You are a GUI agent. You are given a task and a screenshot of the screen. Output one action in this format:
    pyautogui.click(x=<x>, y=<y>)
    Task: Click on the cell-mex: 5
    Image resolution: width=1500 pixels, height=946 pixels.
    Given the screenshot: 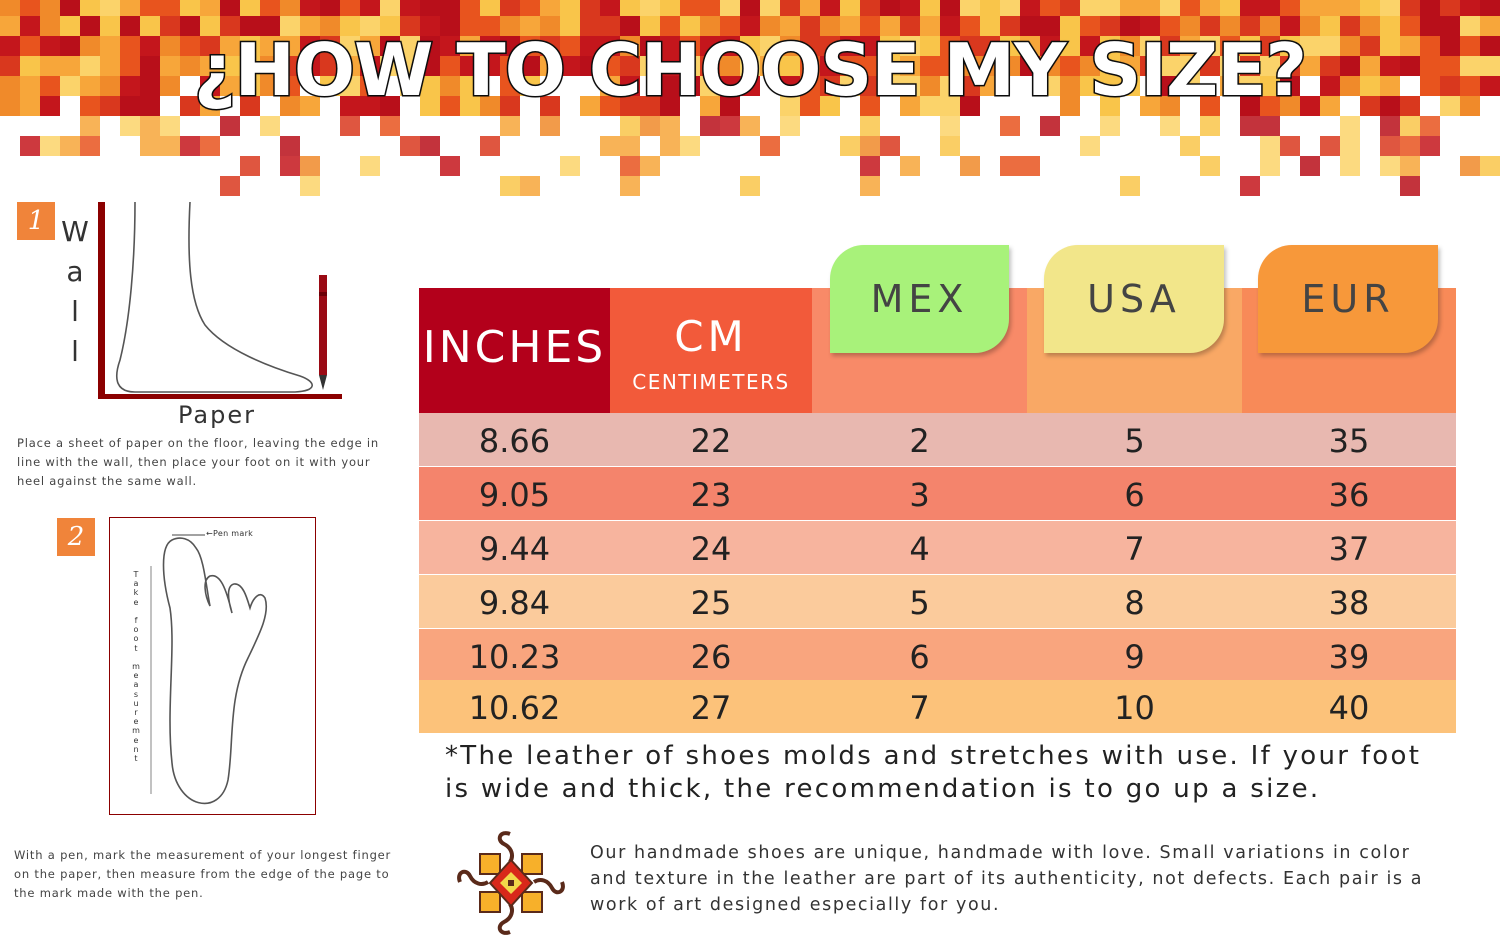 What is the action you would take?
    pyautogui.click(x=919, y=603)
    